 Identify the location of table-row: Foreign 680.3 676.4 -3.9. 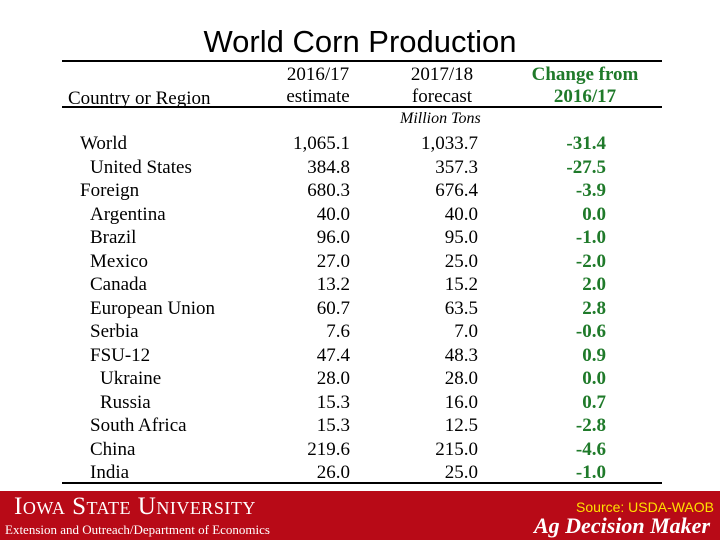
(362, 191).